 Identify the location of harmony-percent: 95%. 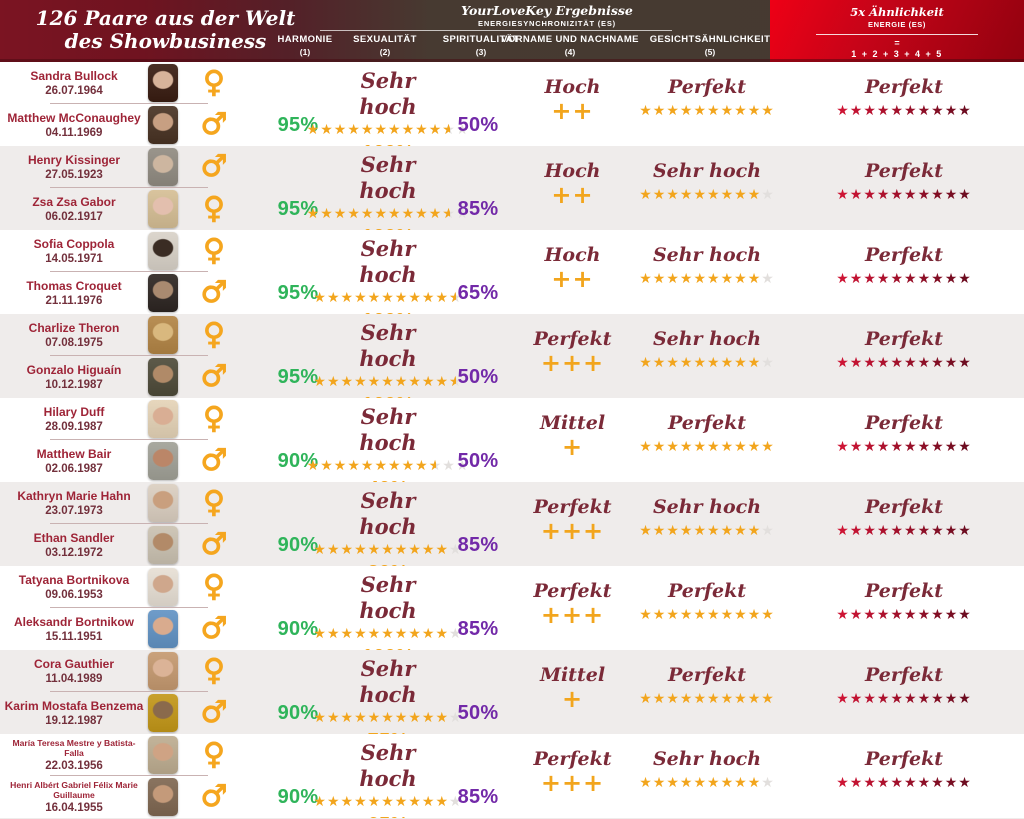
(298, 377).